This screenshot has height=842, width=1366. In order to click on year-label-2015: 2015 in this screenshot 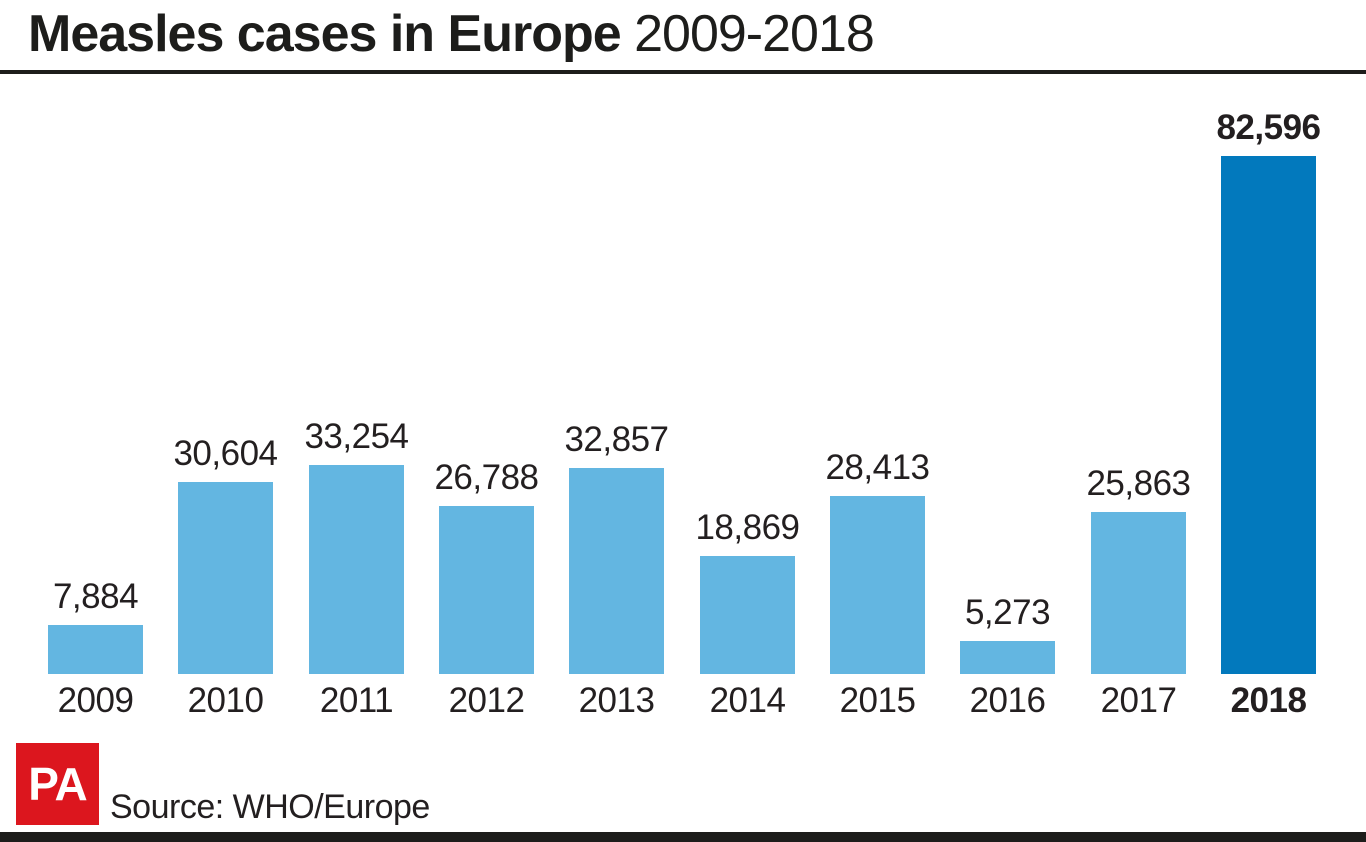, I will do `click(877, 700)`.